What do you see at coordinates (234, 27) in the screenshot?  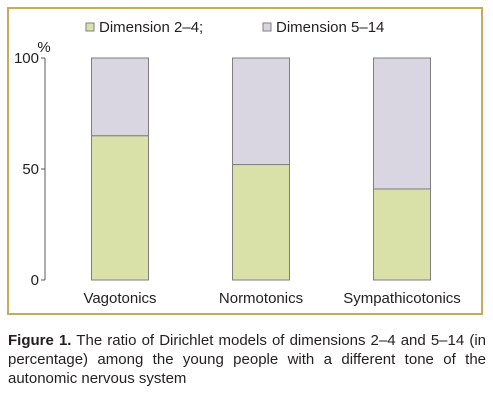 I see `legend: Dimension 2–4; Dimension 5–14` at bounding box center [234, 27].